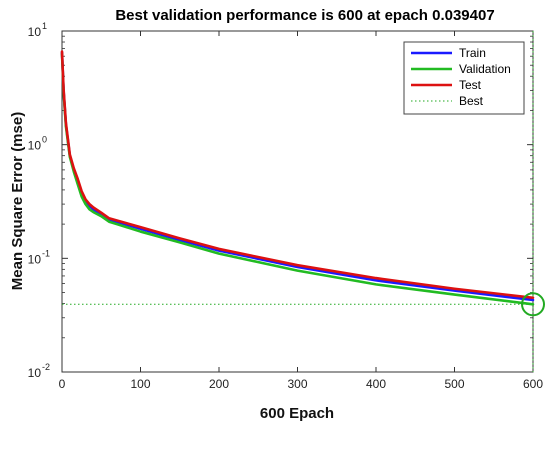  Describe the element at coordinates (297, 413) in the screenshot. I see `x-axis-label: 600 Epach` at that location.